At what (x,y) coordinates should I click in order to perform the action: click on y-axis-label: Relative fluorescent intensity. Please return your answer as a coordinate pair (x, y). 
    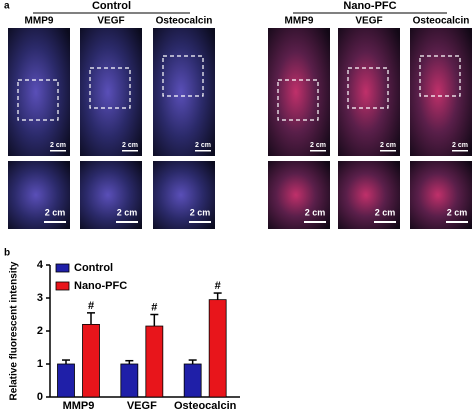
    Looking at the image, I should click on (14, 330).